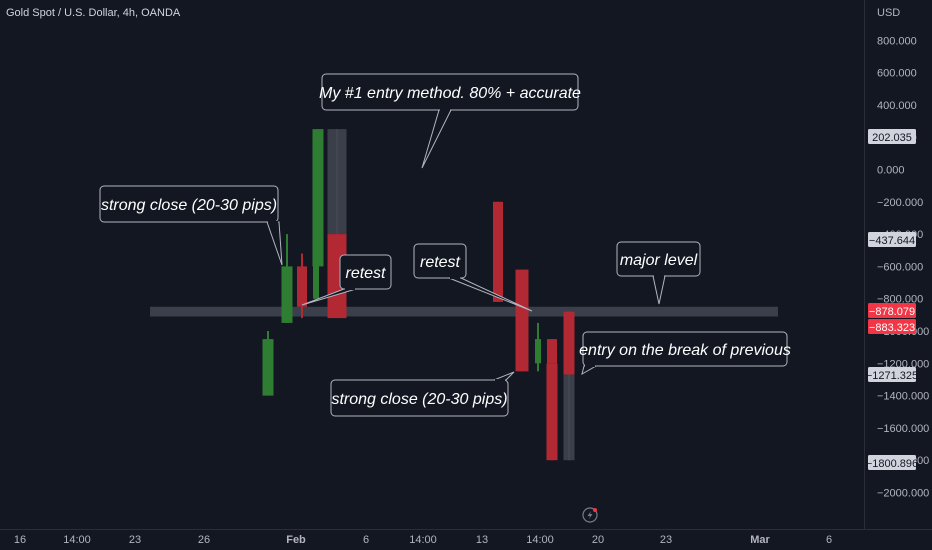 Image resolution: width=932 pixels, height=550 pixels. I want to click on price-label: 202.035, so click(892, 136).